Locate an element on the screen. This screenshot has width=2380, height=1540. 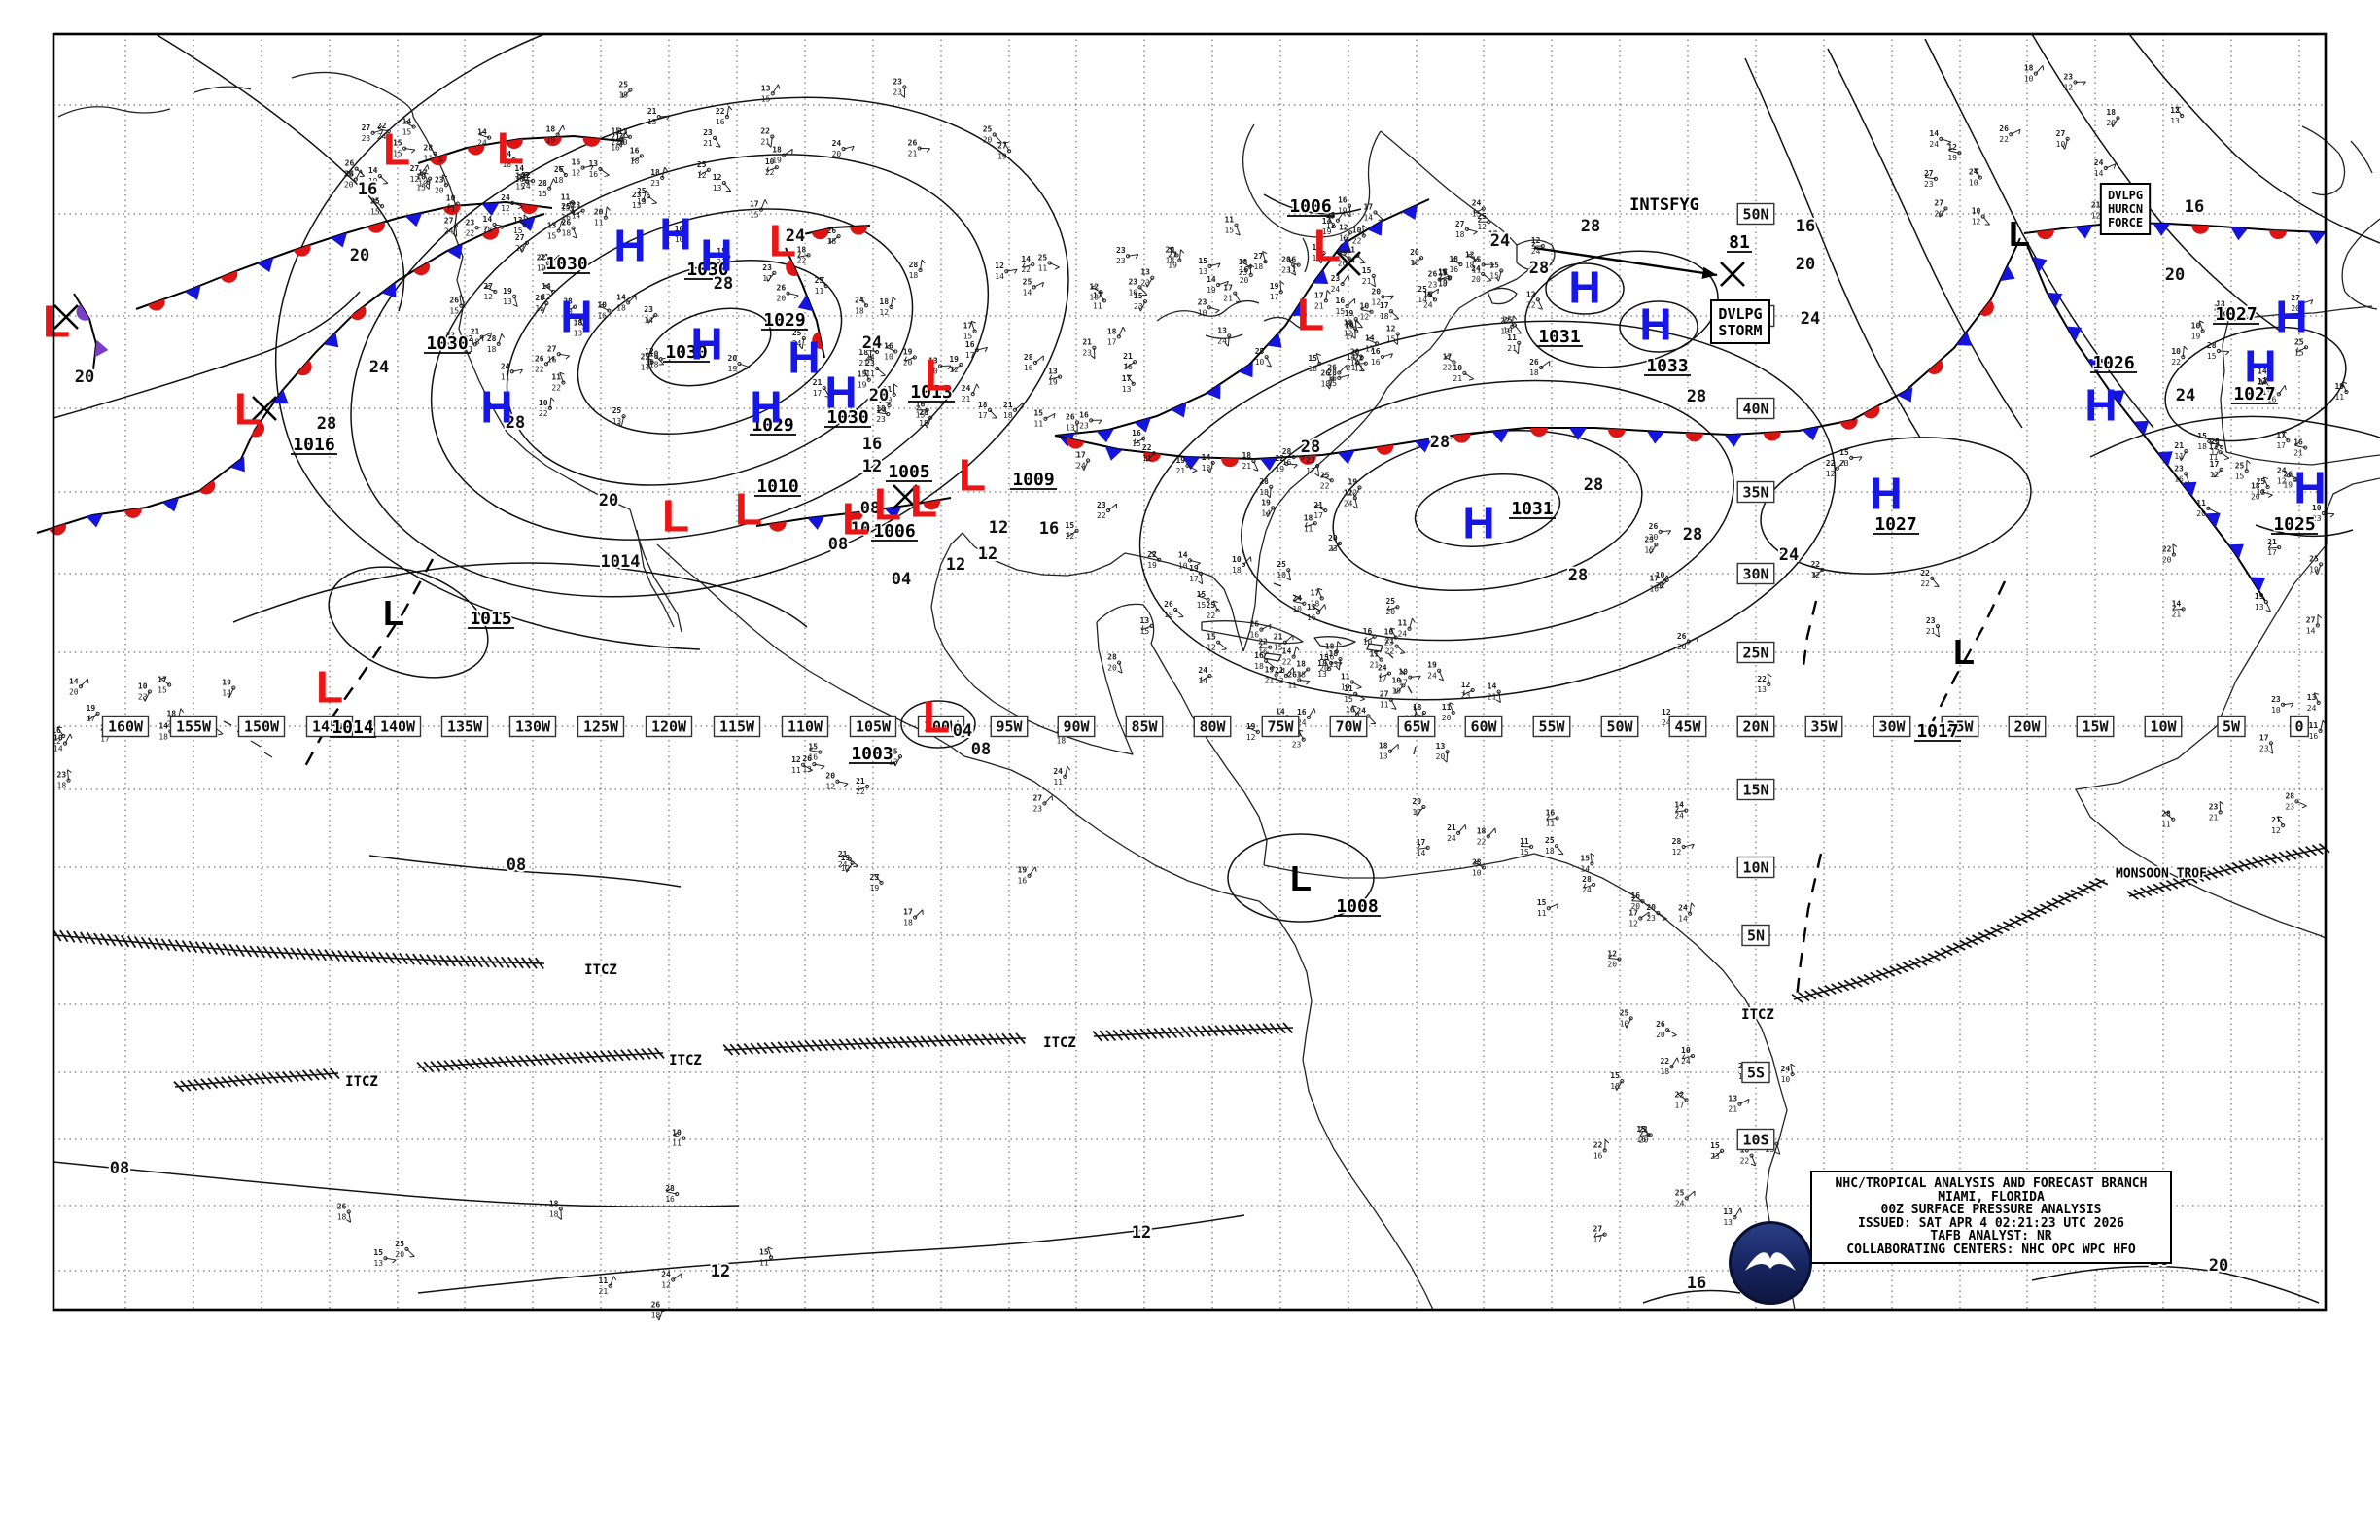
svg-text: 90W is located at coordinates (1076, 727).